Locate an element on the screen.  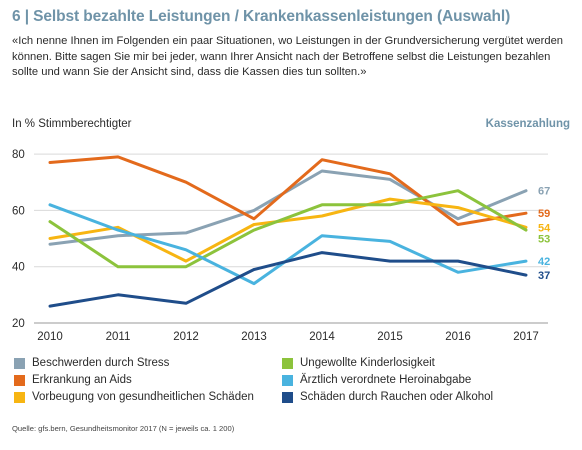
x-tick-label: 2014 is located at coordinates (322, 337).